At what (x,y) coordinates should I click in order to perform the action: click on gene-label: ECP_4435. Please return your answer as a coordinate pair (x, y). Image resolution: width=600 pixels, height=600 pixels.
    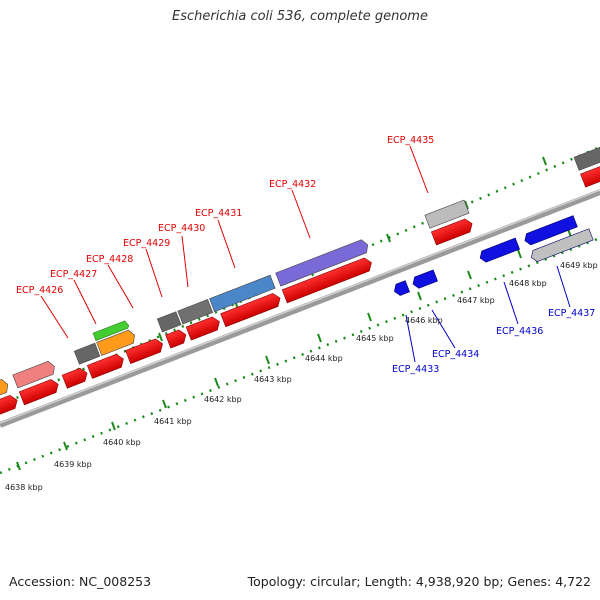
    Looking at the image, I should click on (410, 140).